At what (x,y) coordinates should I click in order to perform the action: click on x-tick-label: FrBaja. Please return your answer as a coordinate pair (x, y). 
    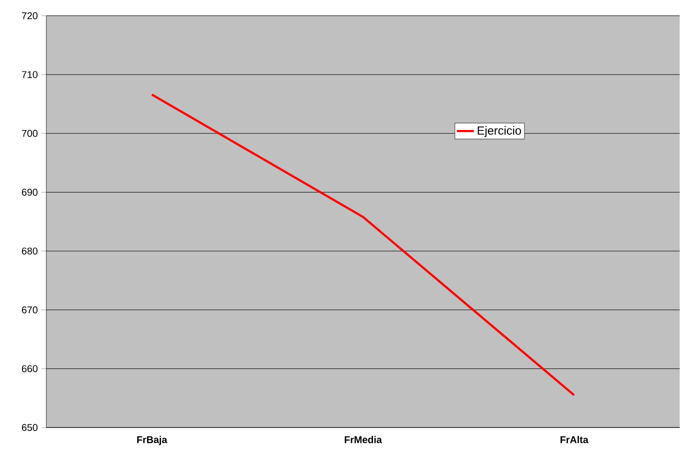
    Looking at the image, I should click on (152, 441).